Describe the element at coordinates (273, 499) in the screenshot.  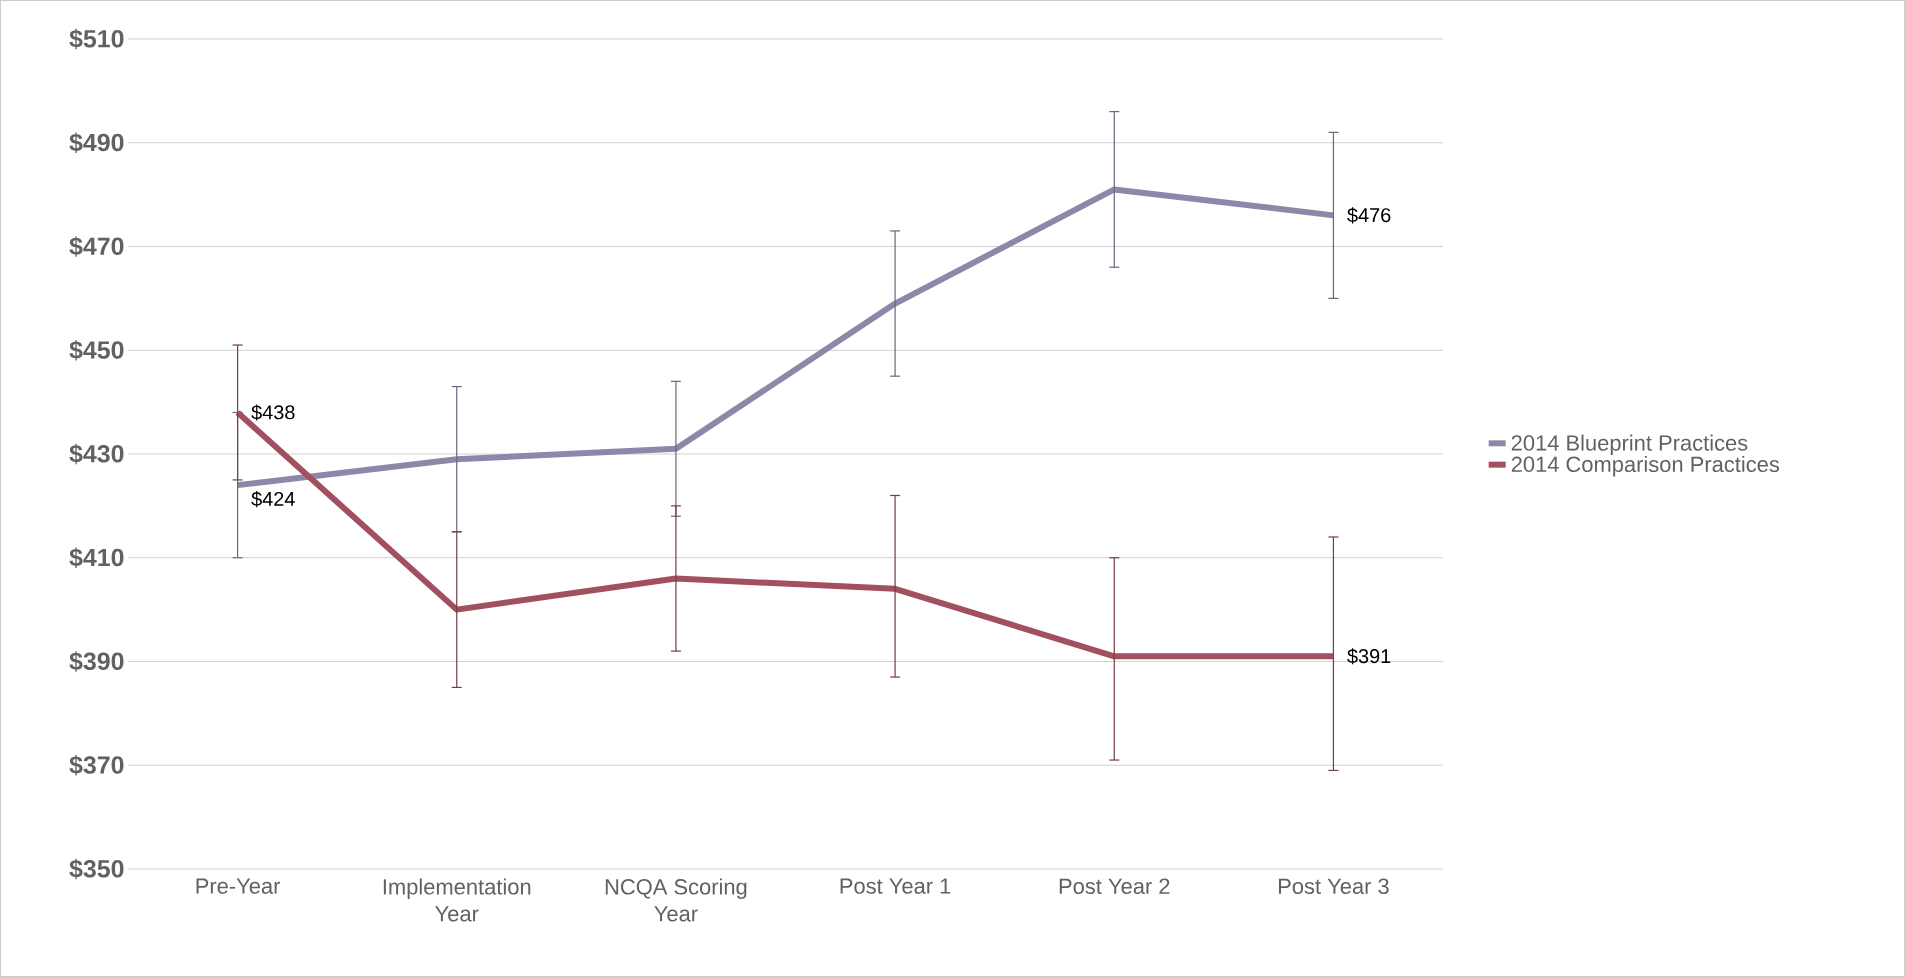
I see `data-label: $424` at that location.